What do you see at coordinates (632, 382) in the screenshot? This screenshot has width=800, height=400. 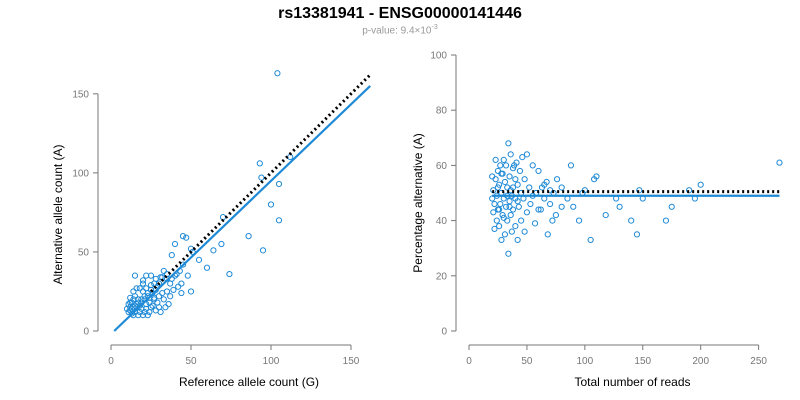 I see `x-axis-label: Total number of reads` at bounding box center [632, 382].